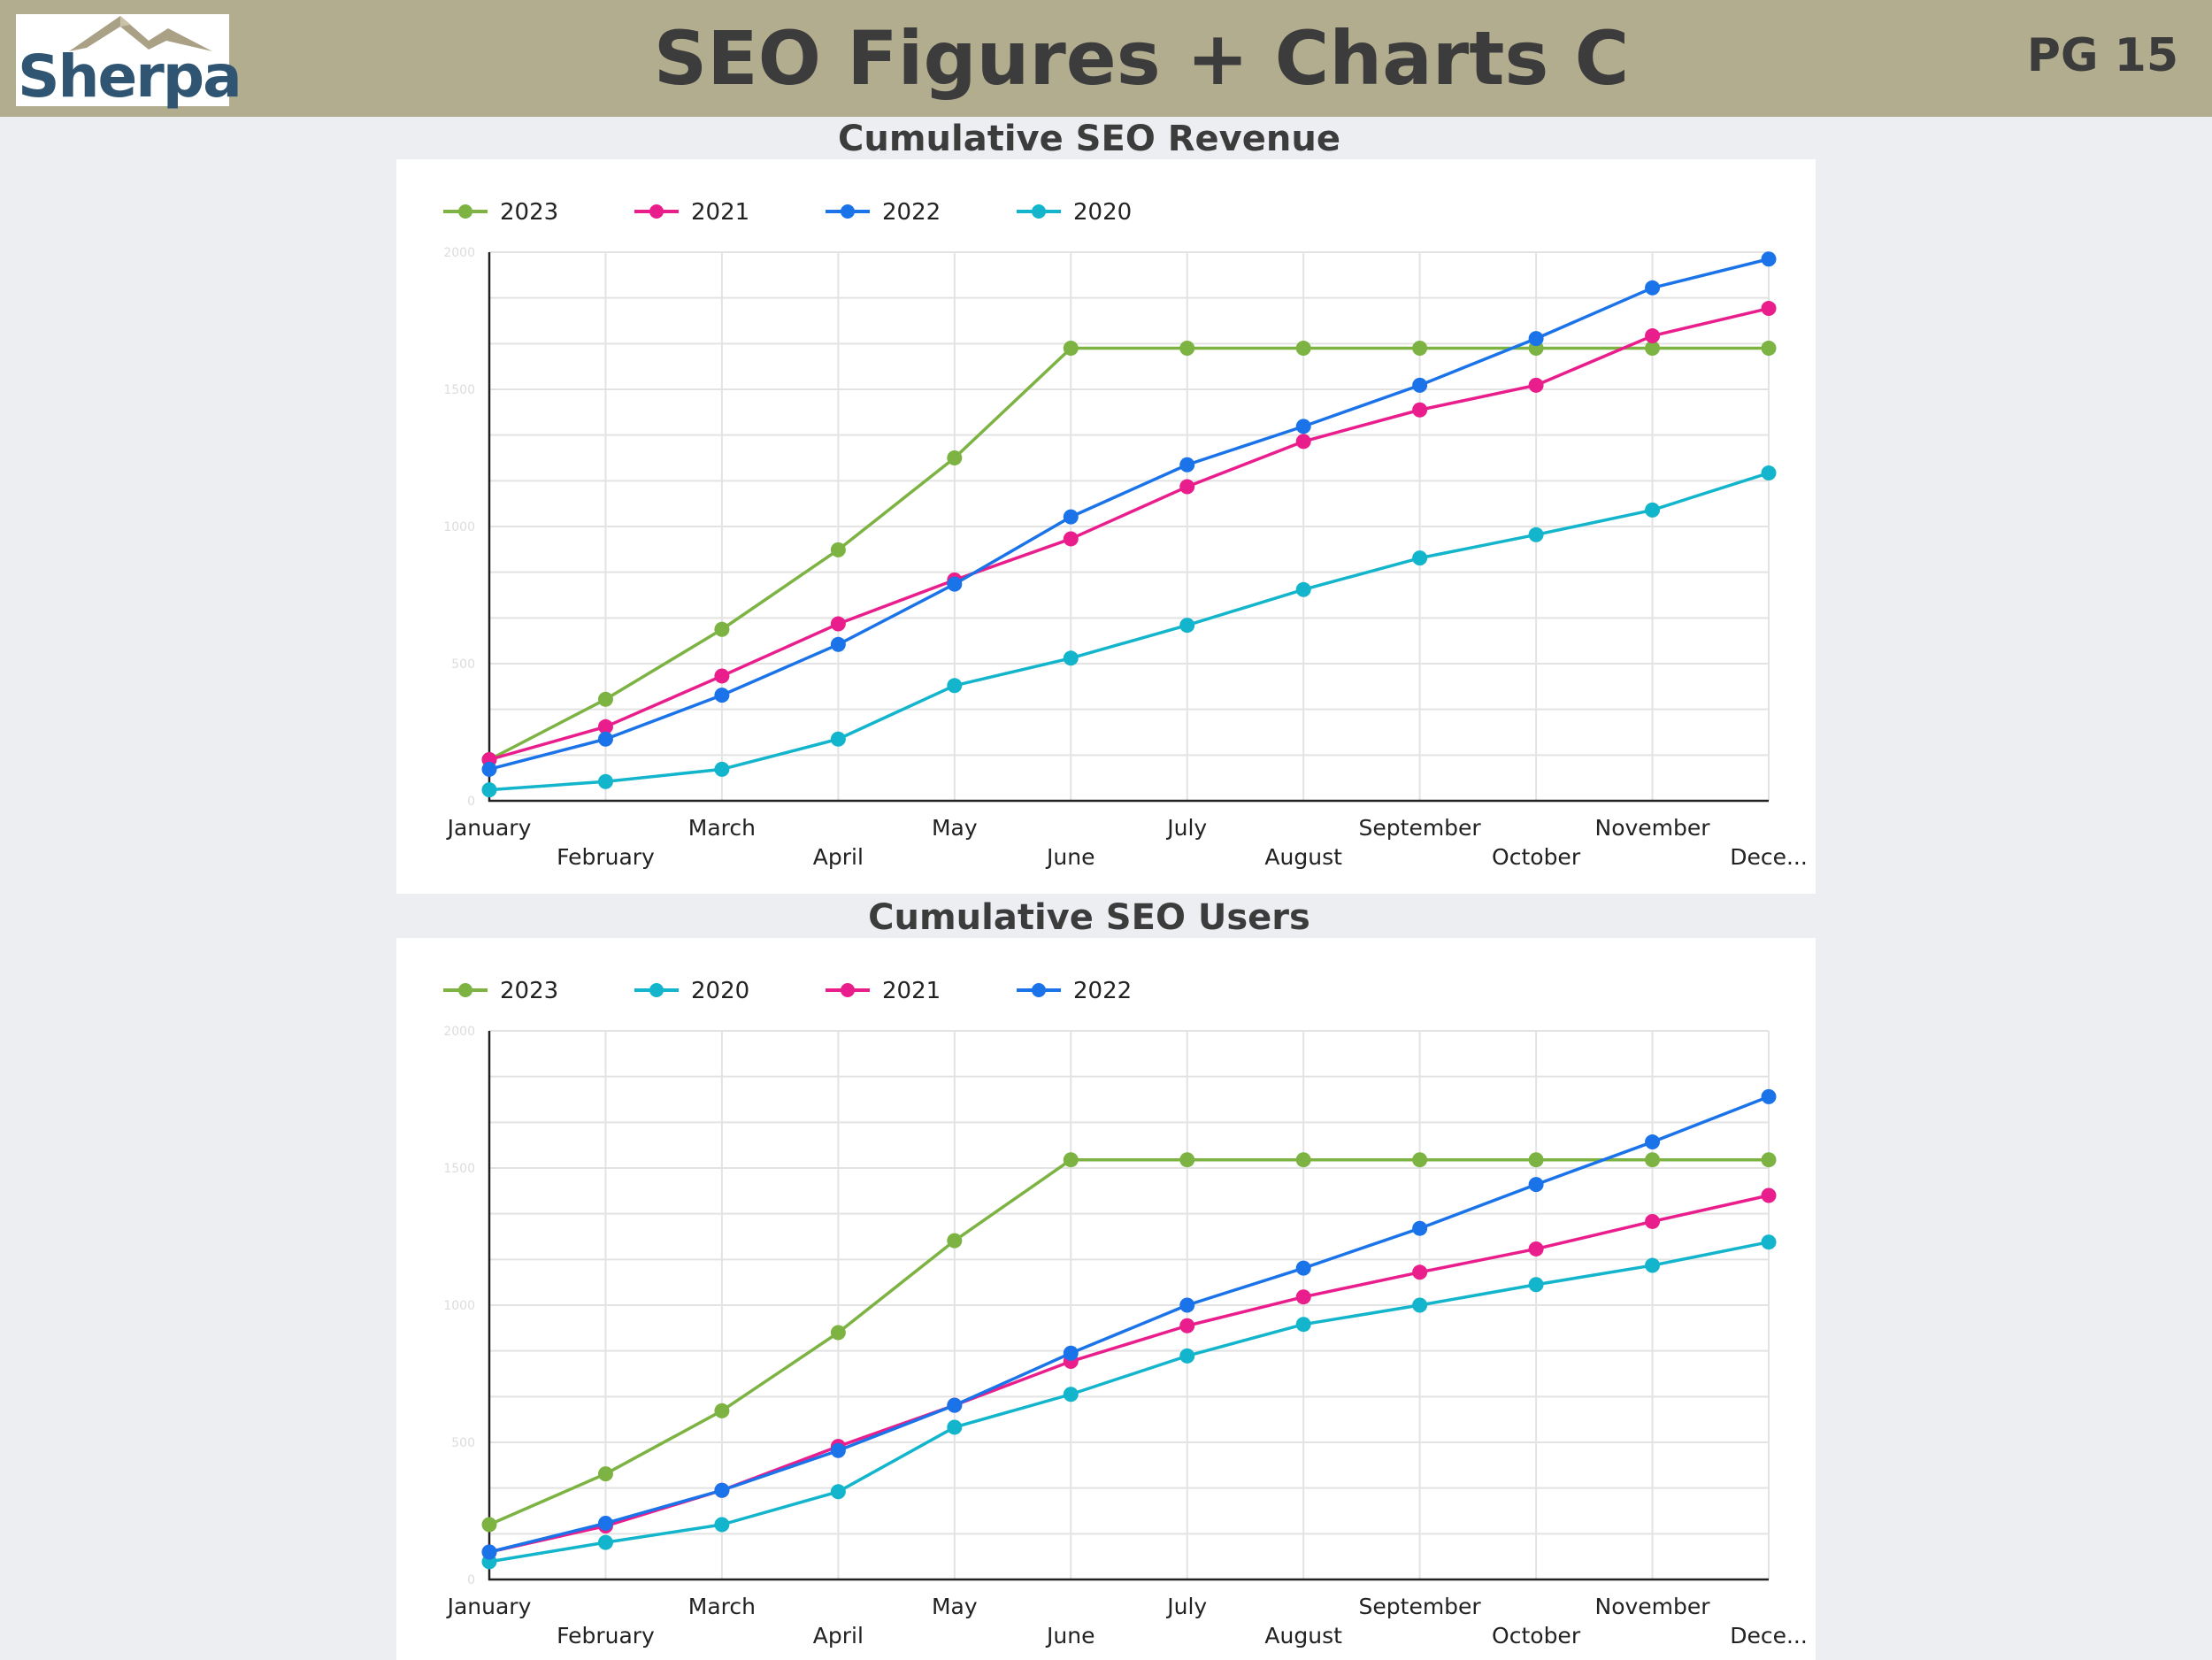  Describe the element at coordinates (606, 1635) in the screenshot. I see `x-tick-label: February` at that location.